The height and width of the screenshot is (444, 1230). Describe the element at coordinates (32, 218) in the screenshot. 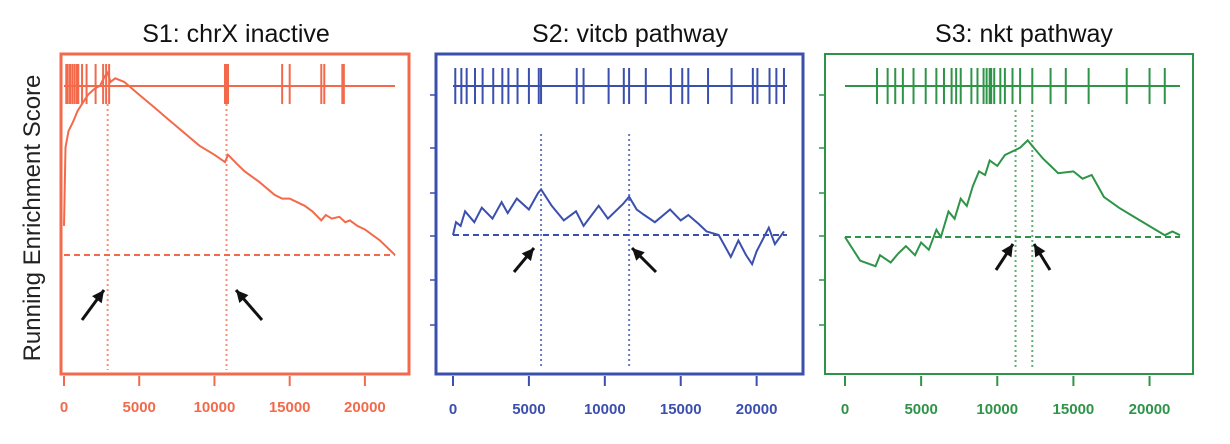

I see `y-axis-label: Running Enrichment Score` at that location.